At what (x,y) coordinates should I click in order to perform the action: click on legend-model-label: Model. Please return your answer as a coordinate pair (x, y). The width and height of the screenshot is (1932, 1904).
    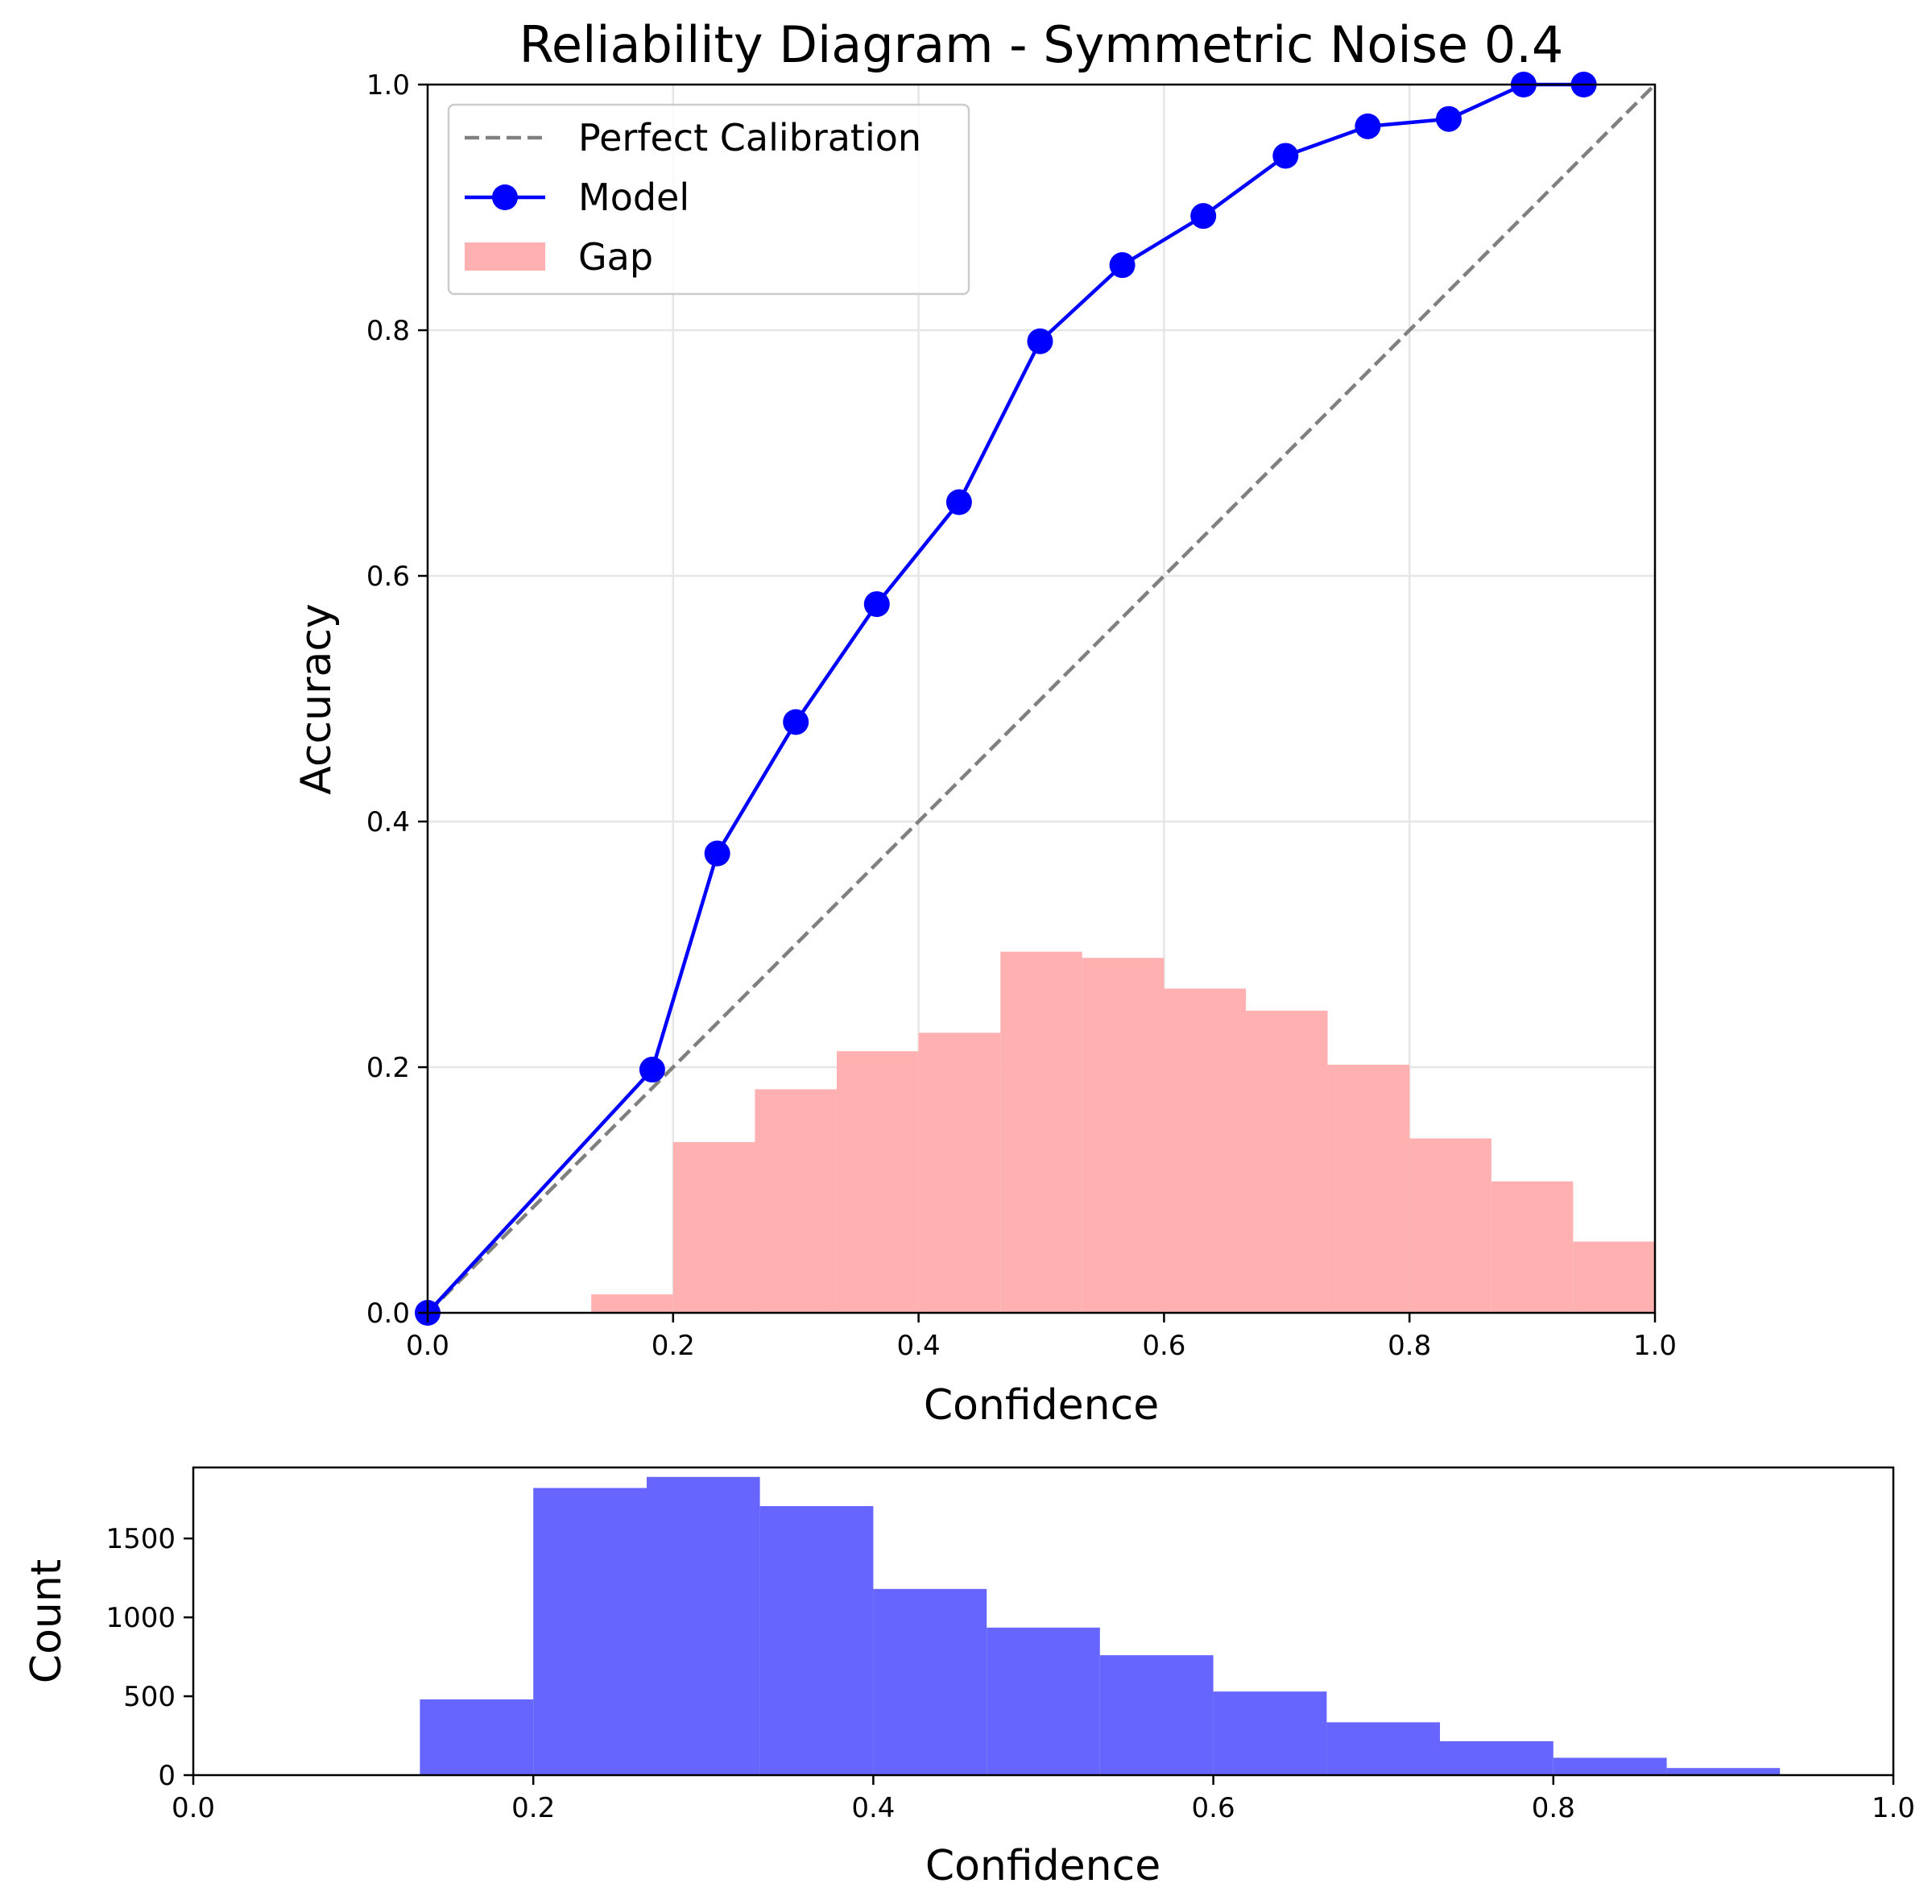
    Looking at the image, I should click on (634, 197).